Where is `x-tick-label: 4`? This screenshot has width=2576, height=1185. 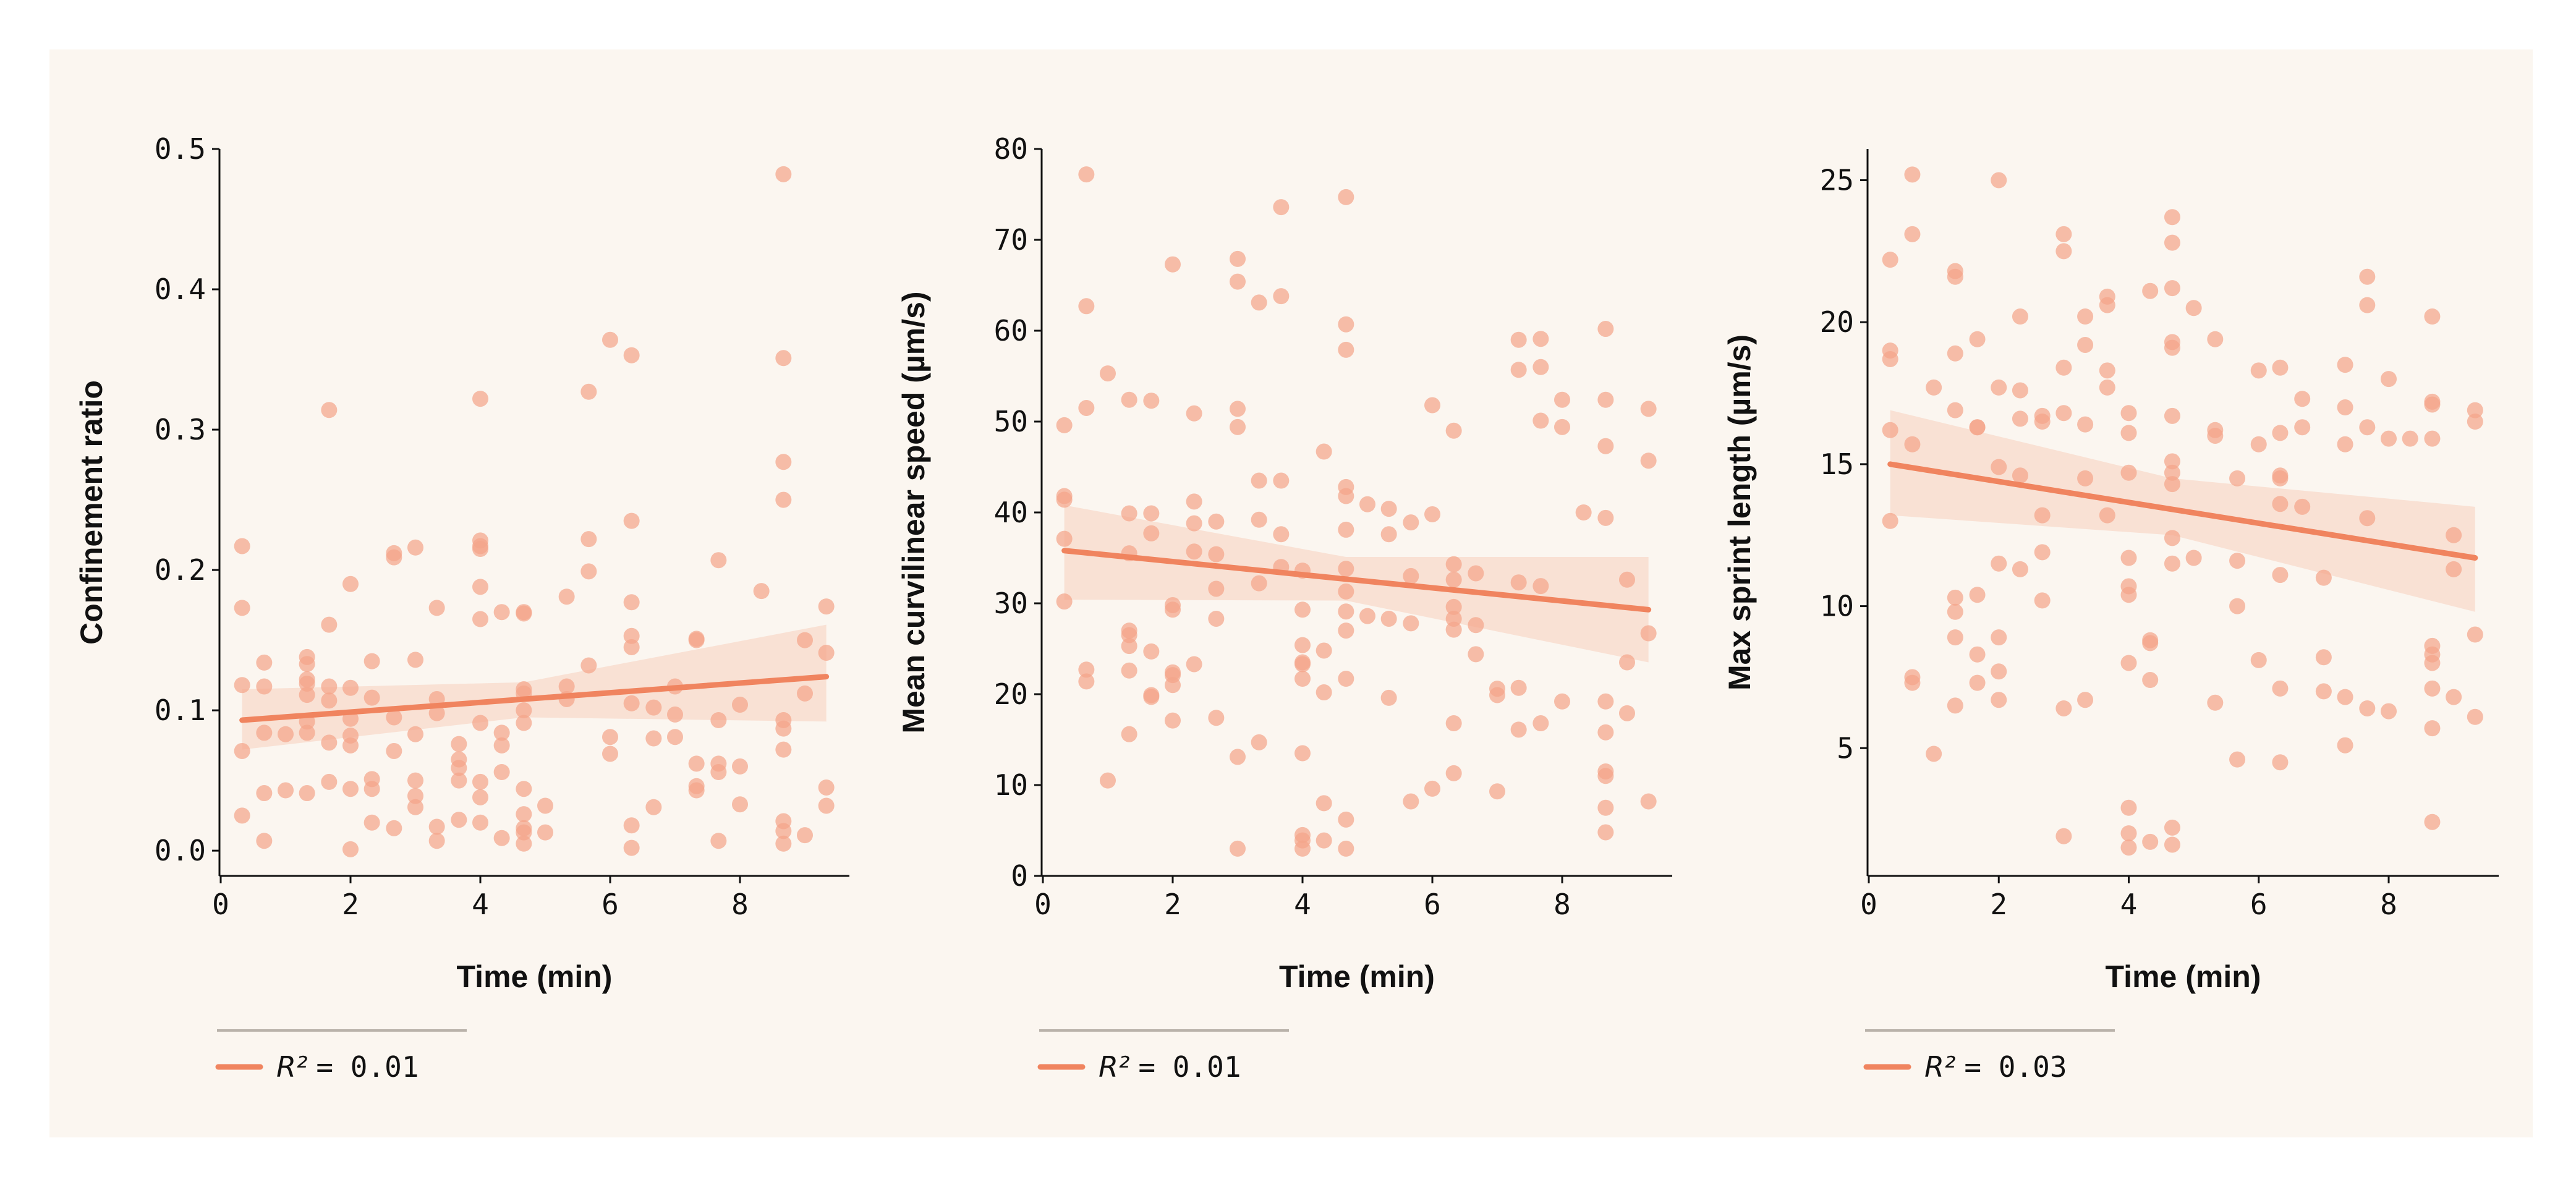
x-tick-label: 4 is located at coordinates (2129, 904).